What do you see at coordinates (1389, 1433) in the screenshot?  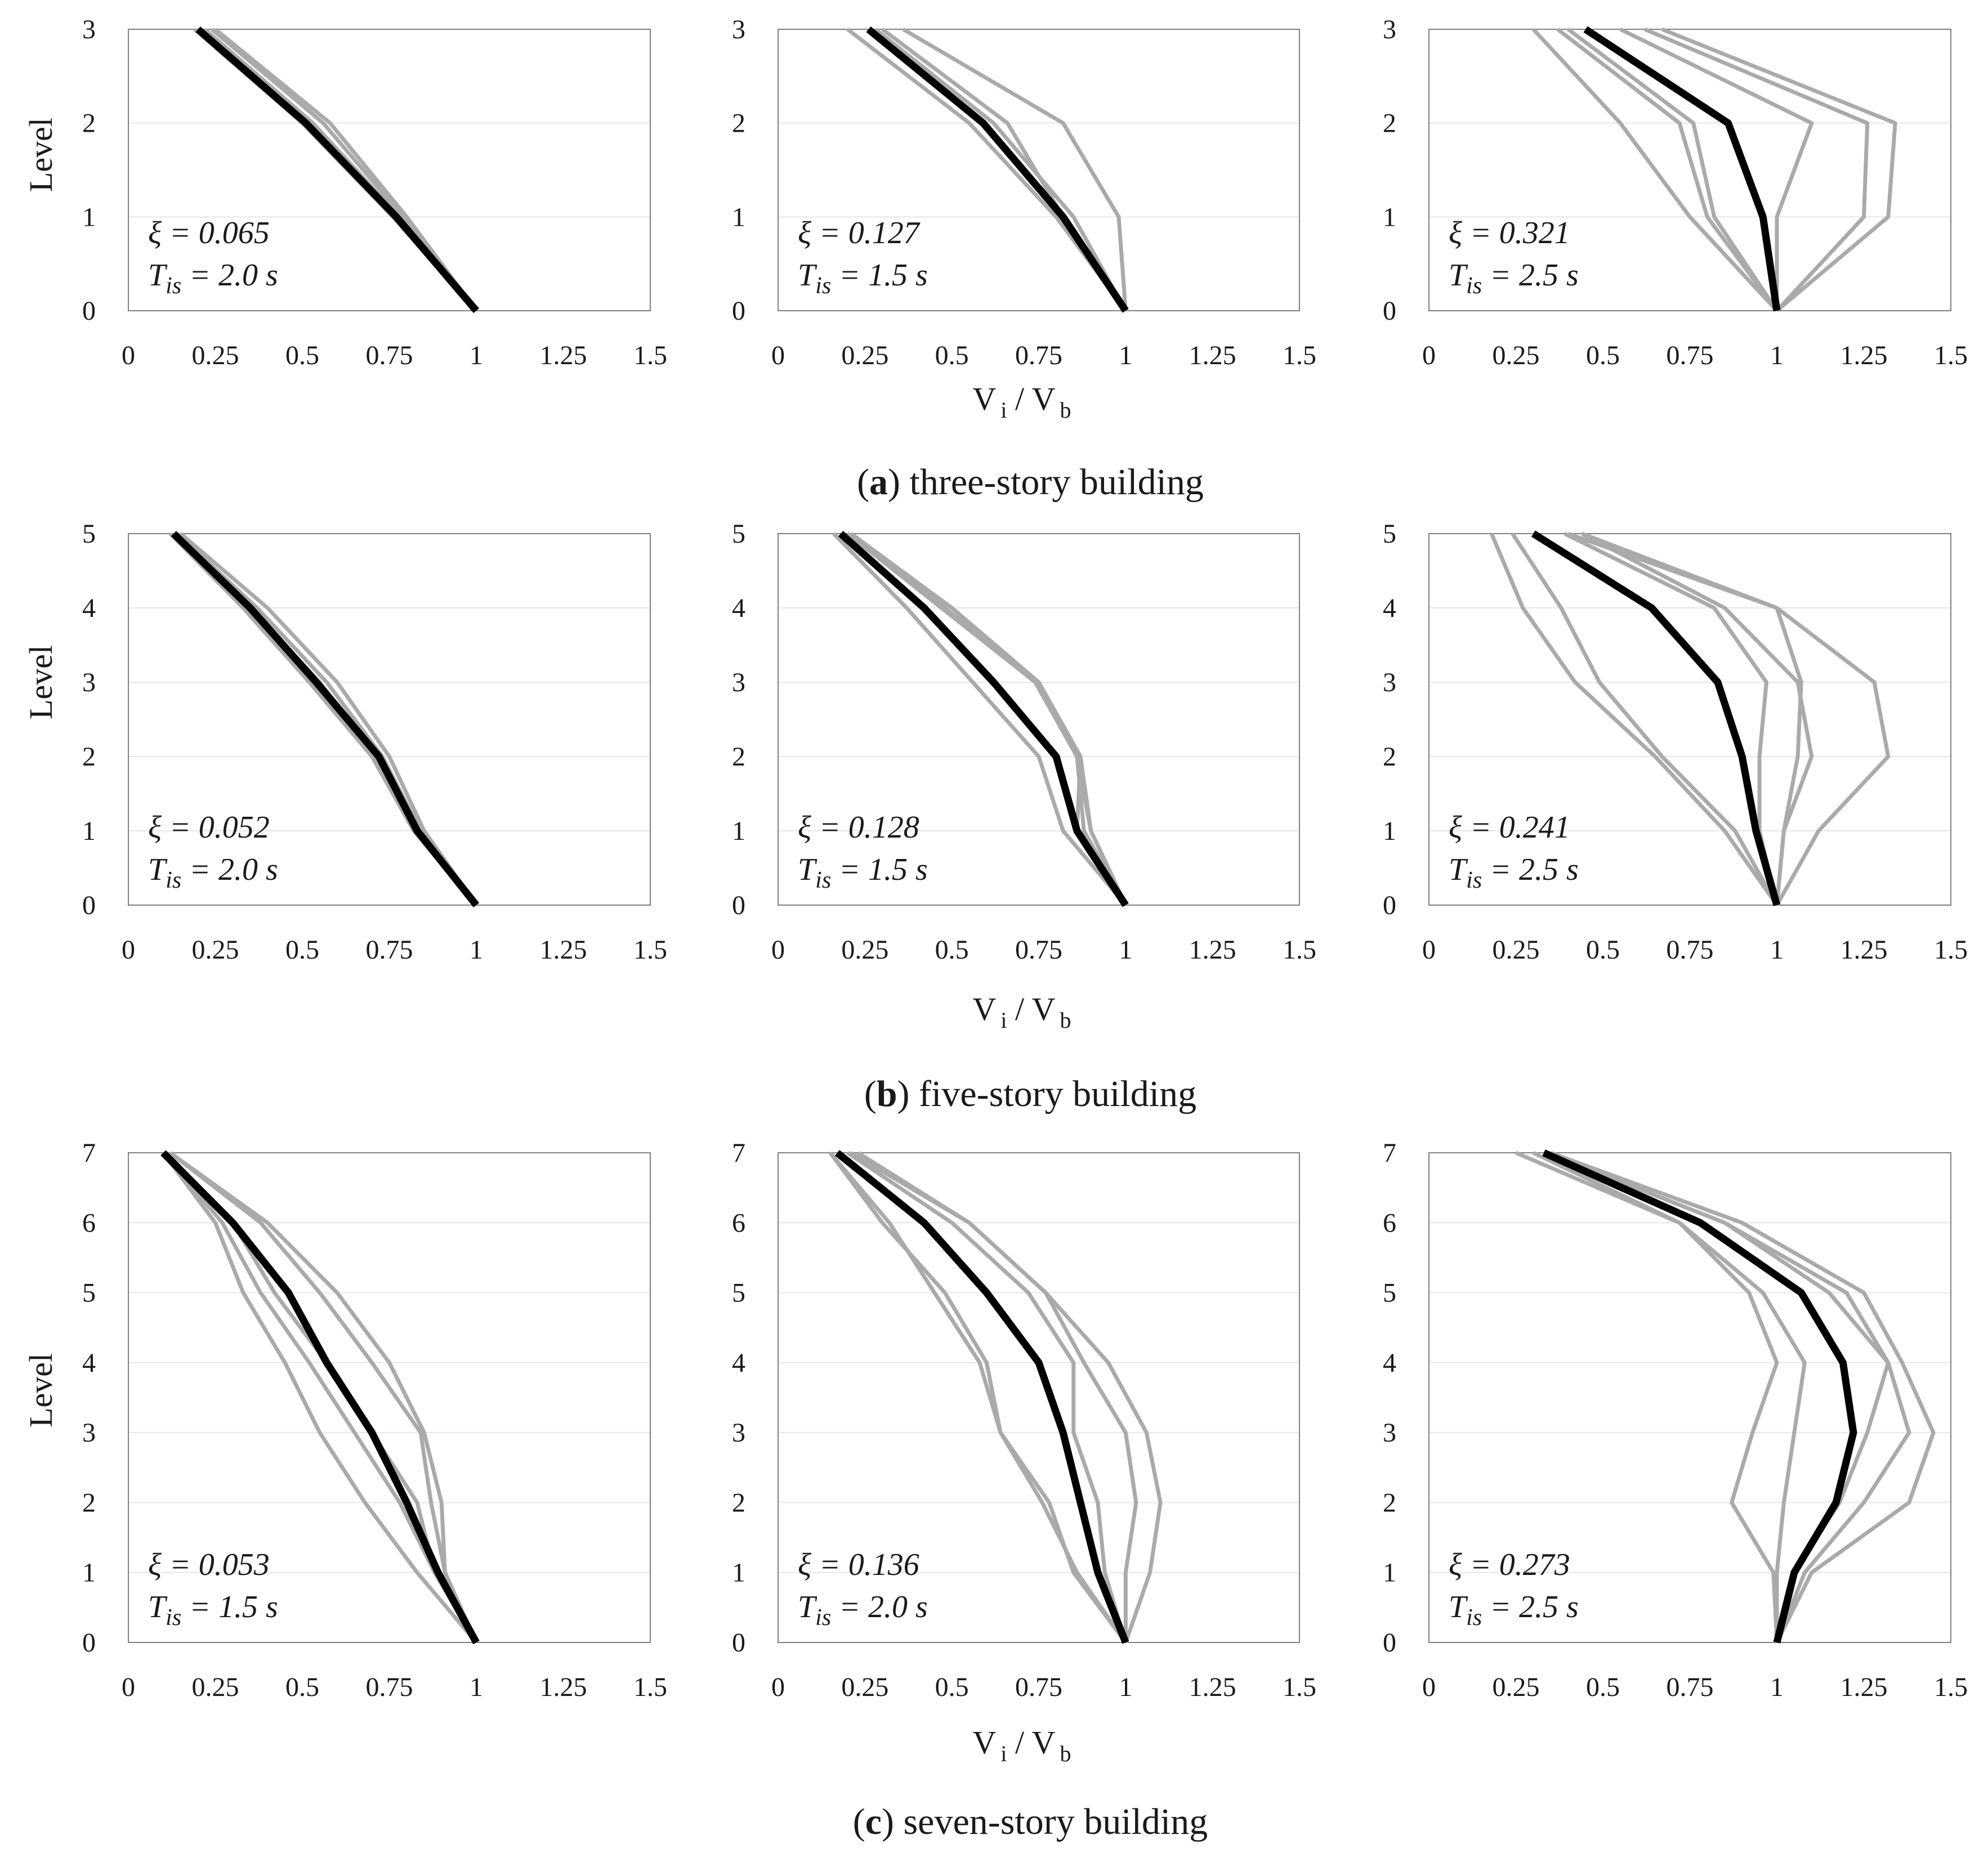 I see `y-tick-label-c3-3: 3` at bounding box center [1389, 1433].